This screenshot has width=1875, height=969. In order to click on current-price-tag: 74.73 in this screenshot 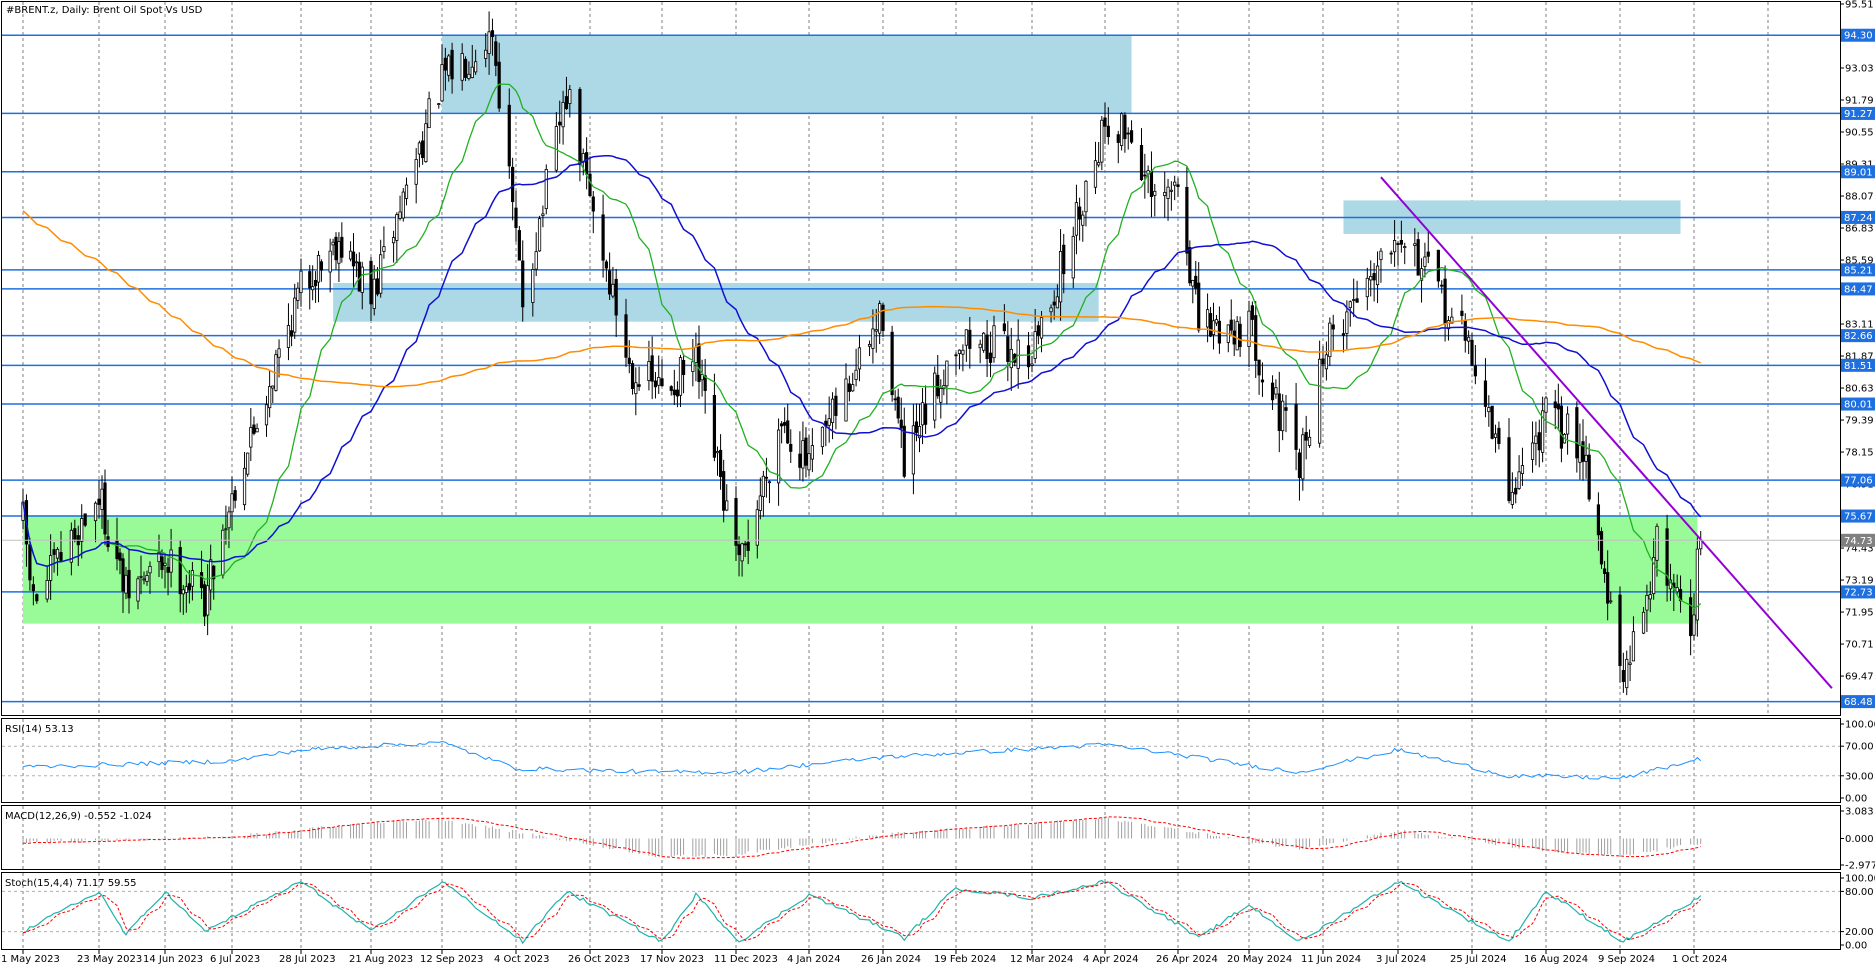, I will do `click(1858, 540)`.